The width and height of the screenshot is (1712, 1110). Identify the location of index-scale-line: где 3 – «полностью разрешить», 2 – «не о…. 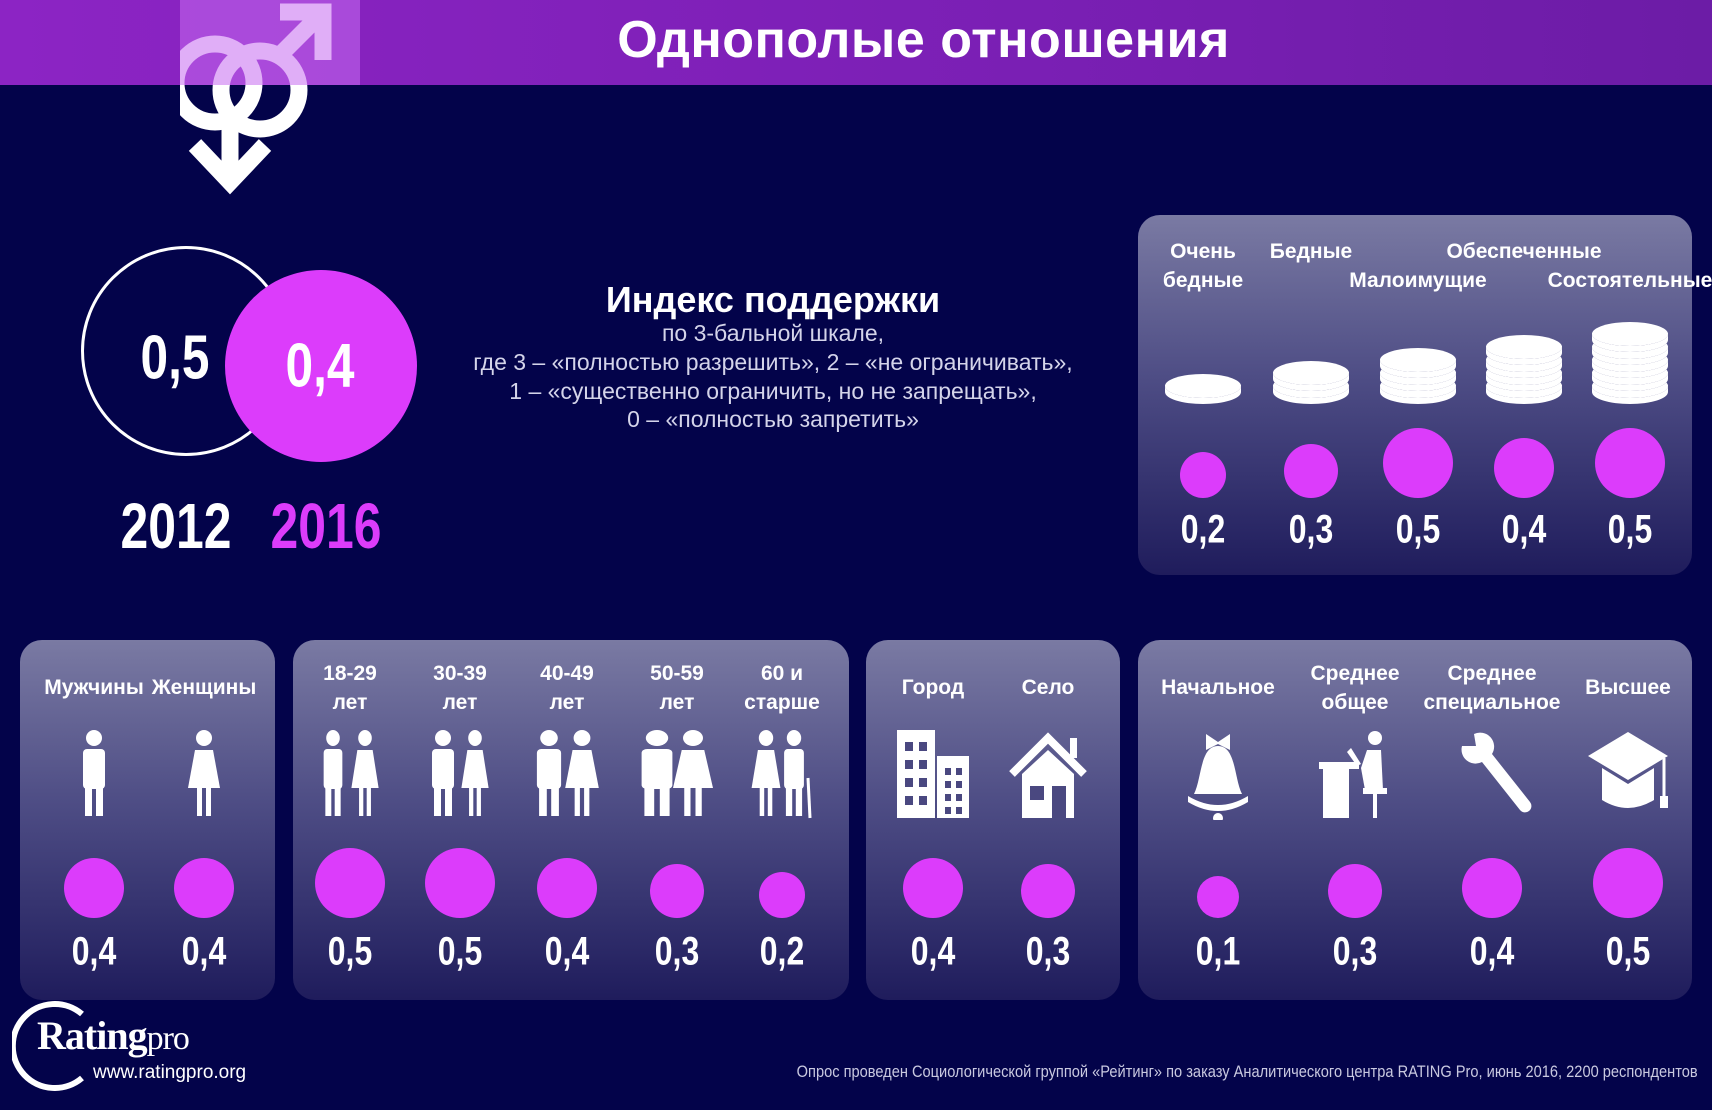
(773, 362).